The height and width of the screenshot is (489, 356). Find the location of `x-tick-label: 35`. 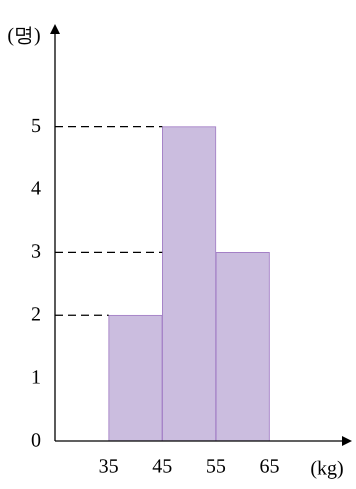

x-tick-label: 35 is located at coordinates (108, 466).